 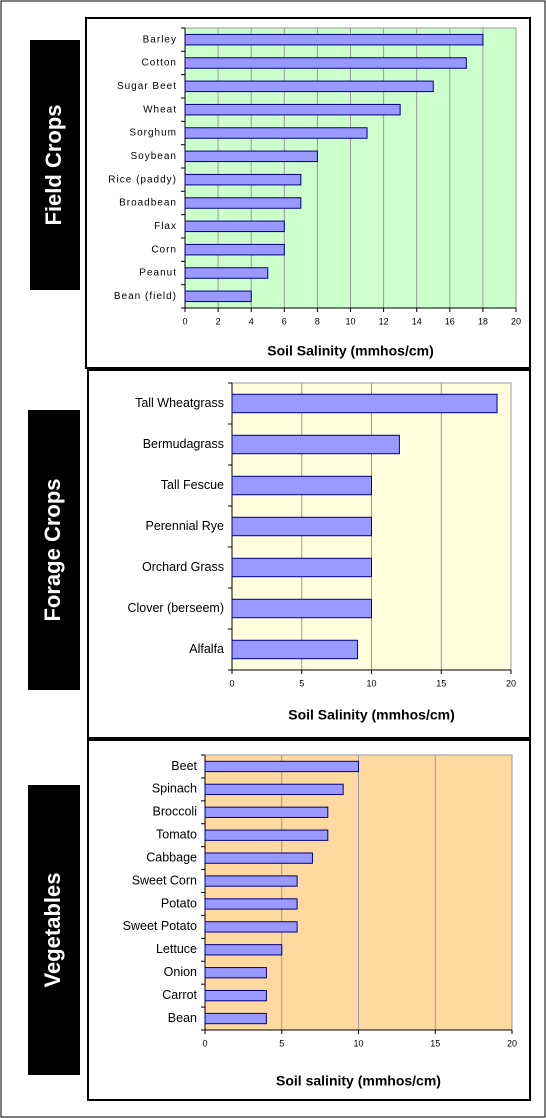 I want to click on y-tick-label: Tomato, so click(x=176, y=835).